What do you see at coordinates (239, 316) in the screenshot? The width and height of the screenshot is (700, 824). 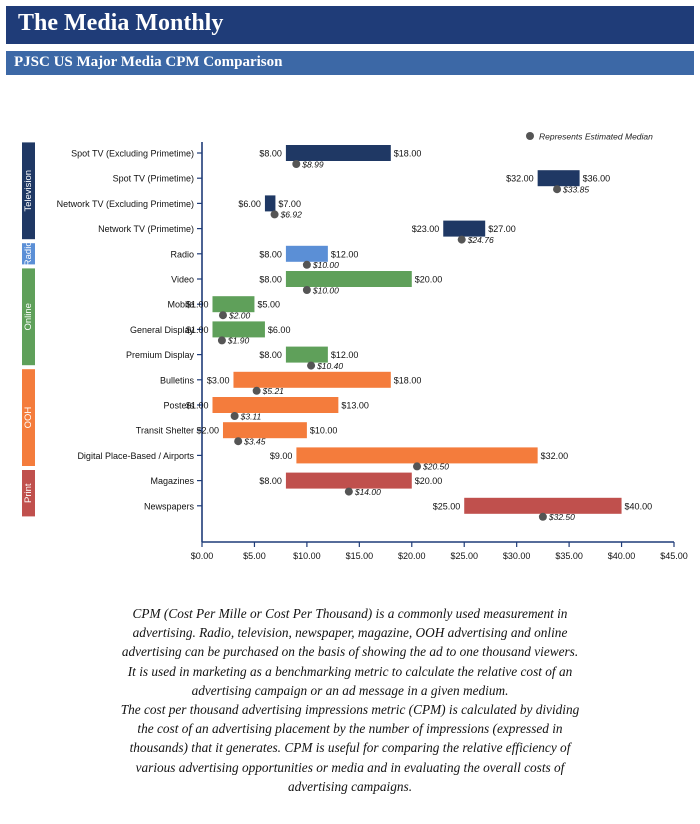 I see `median-value-label: $2.00` at bounding box center [239, 316].